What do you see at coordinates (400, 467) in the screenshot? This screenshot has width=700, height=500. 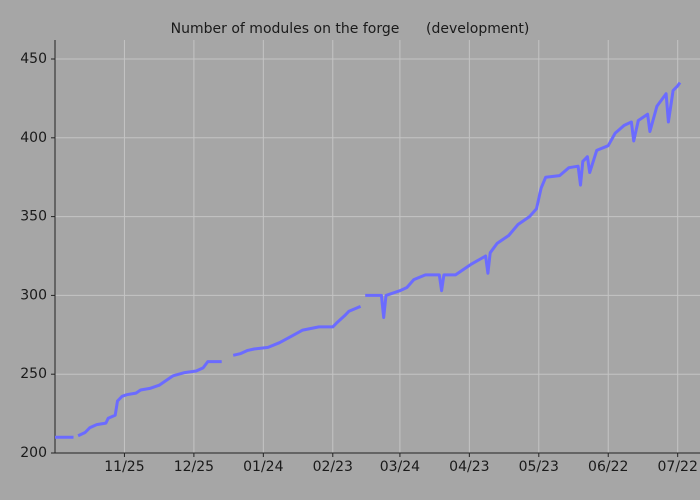 I see `x-tick-label: 03/24` at bounding box center [400, 467].